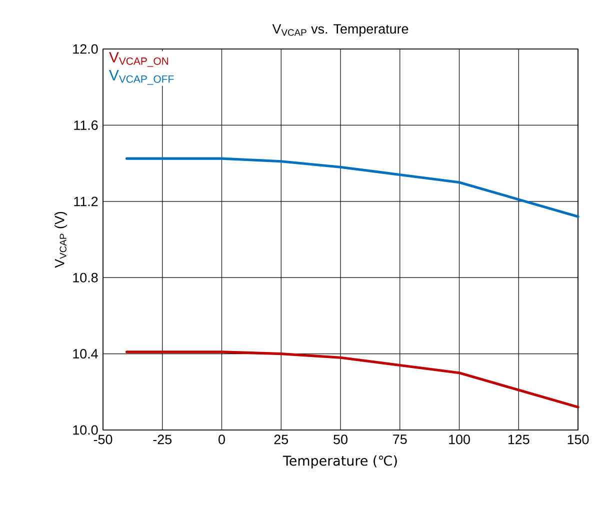 The width and height of the screenshot is (595, 505). What do you see at coordinates (86, 201) in the screenshot?
I see `y-tick-label: 11.2` at bounding box center [86, 201].